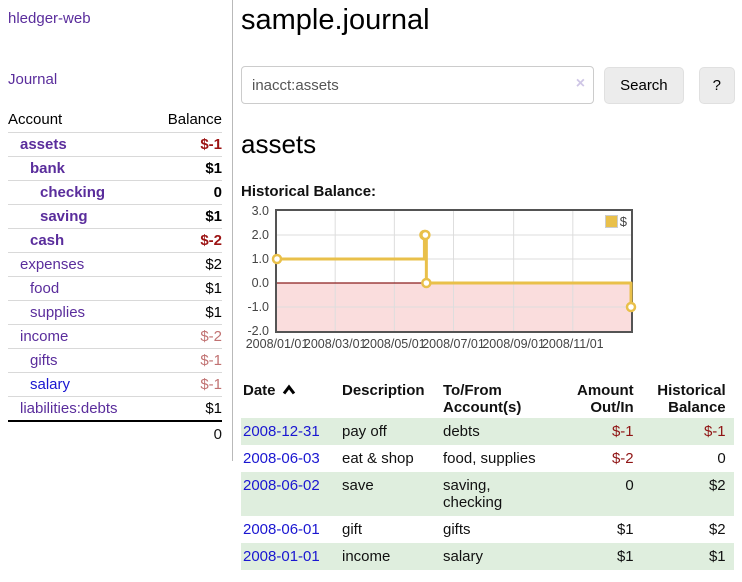 Image resolution: width=742 pixels, height=582 pixels. Describe the element at coordinates (260, 211) in the screenshot. I see `y-axis-tick-label: 3.0` at that location.